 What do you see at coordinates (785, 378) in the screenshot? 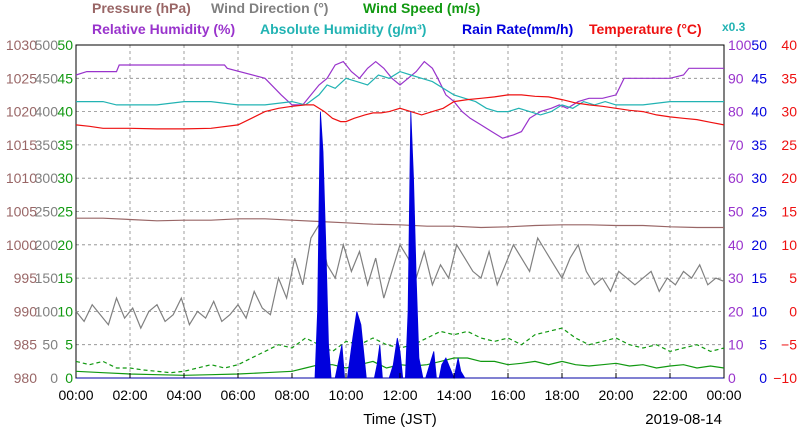
I see `y-tick-label-temperature: −10` at bounding box center [785, 378].